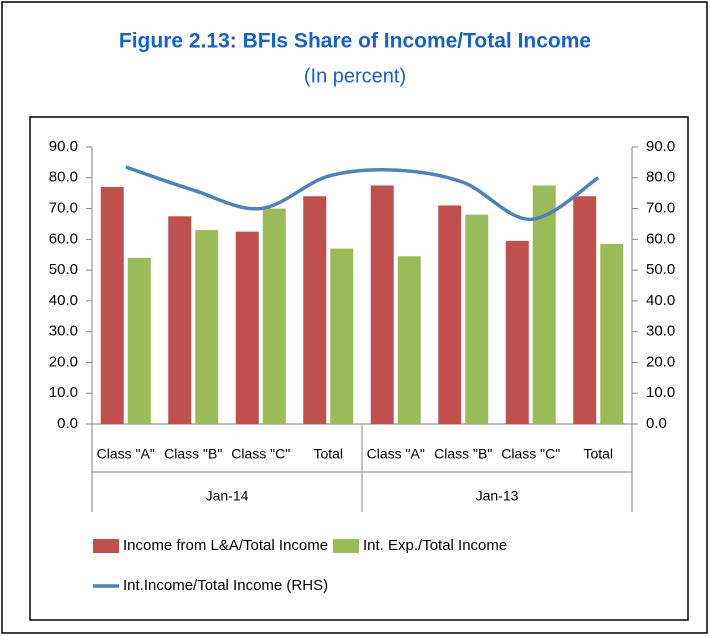 This screenshot has width=710, height=636. What do you see at coordinates (63, 238) in the screenshot?
I see `y-tick-label: 60.0` at bounding box center [63, 238].